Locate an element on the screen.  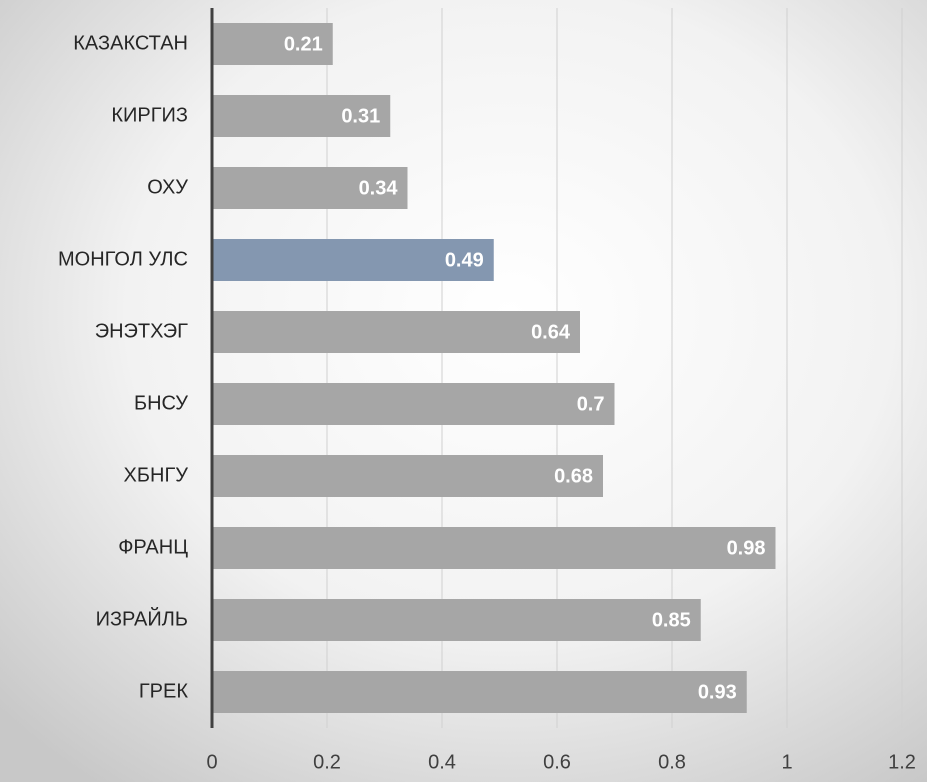
x-tick-label: 0.6 is located at coordinates (557, 762).